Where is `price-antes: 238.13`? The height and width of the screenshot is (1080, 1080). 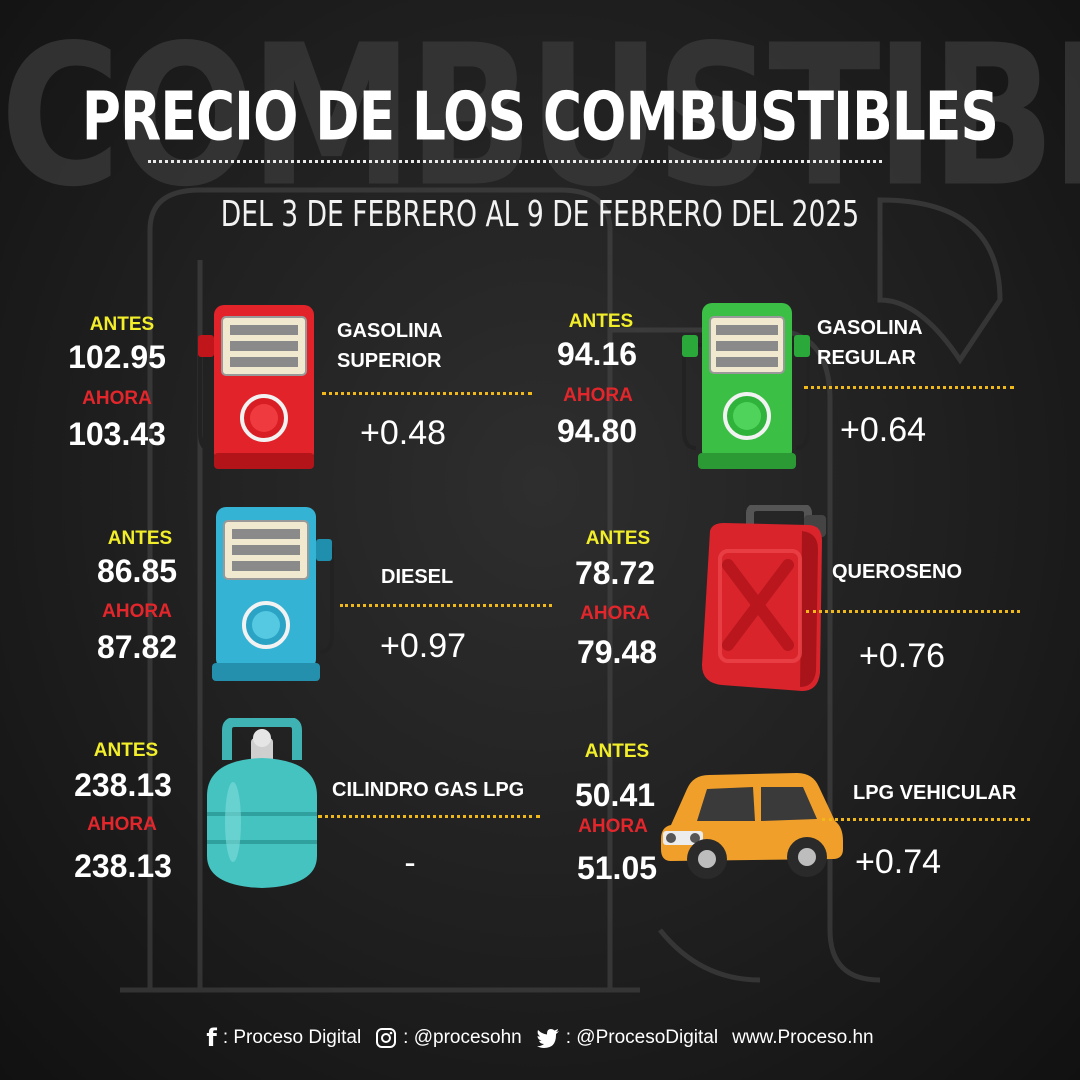 price-antes: 238.13 is located at coordinates (123, 785).